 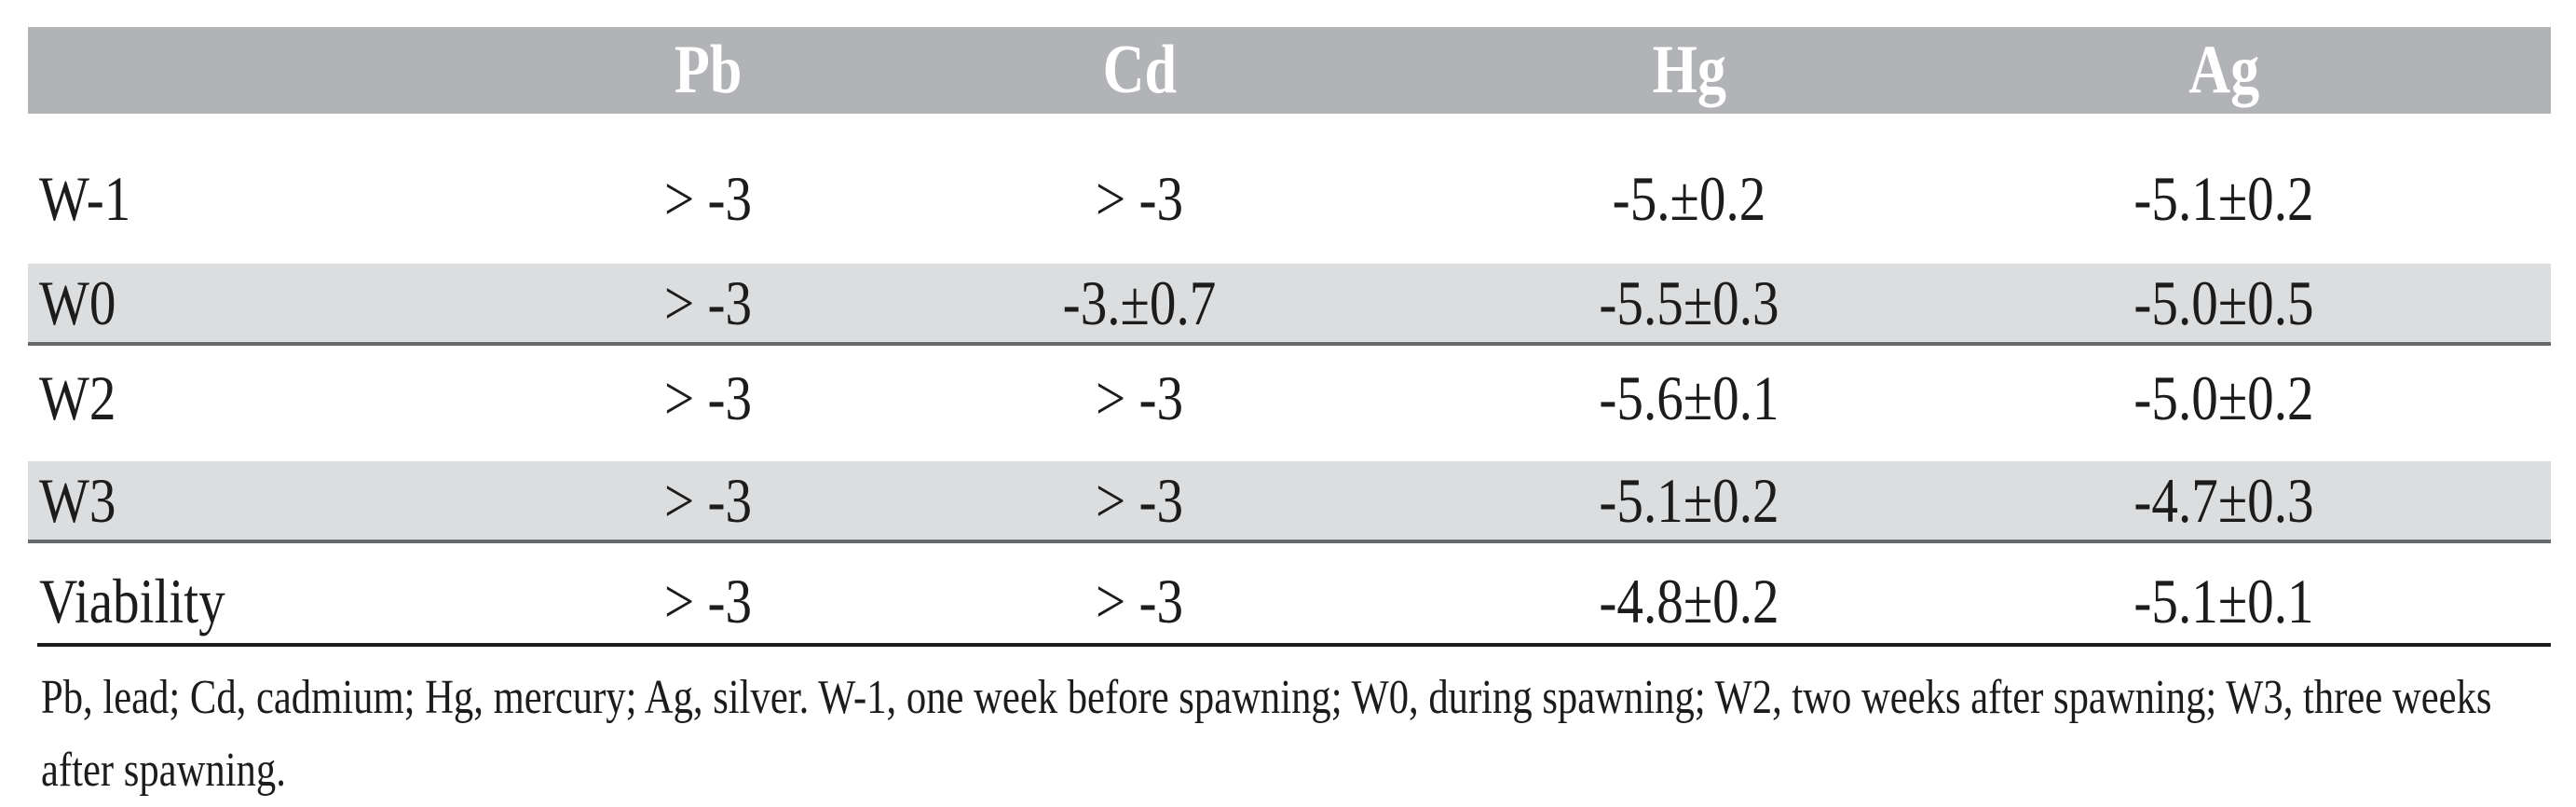 What do you see at coordinates (708, 70) in the screenshot?
I see `column-header-pb: Pb` at bounding box center [708, 70].